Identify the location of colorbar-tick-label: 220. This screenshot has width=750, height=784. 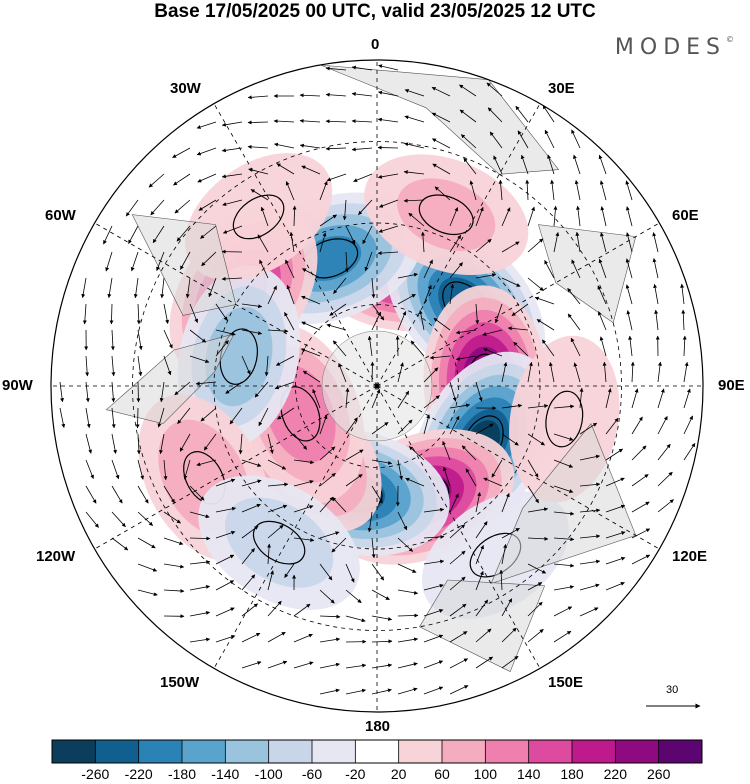
(615, 774).